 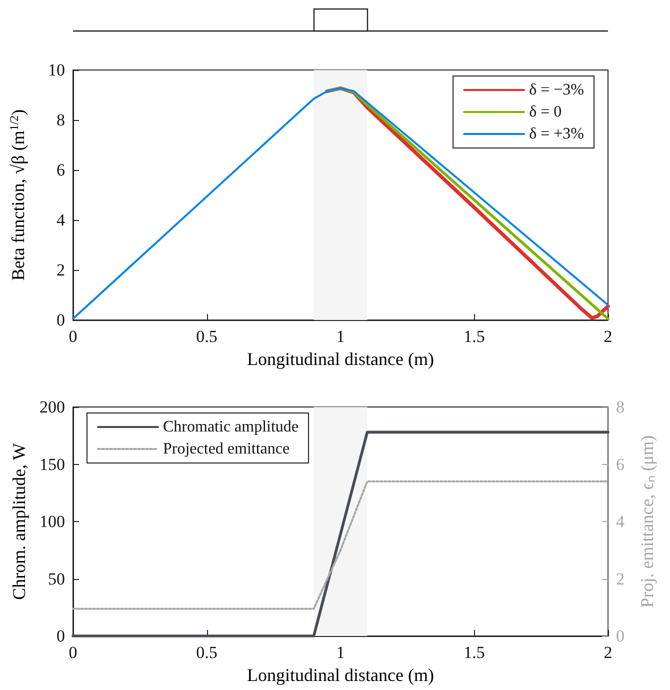 I want to click on y2-tick-label: 0, so click(x=620, y=636).